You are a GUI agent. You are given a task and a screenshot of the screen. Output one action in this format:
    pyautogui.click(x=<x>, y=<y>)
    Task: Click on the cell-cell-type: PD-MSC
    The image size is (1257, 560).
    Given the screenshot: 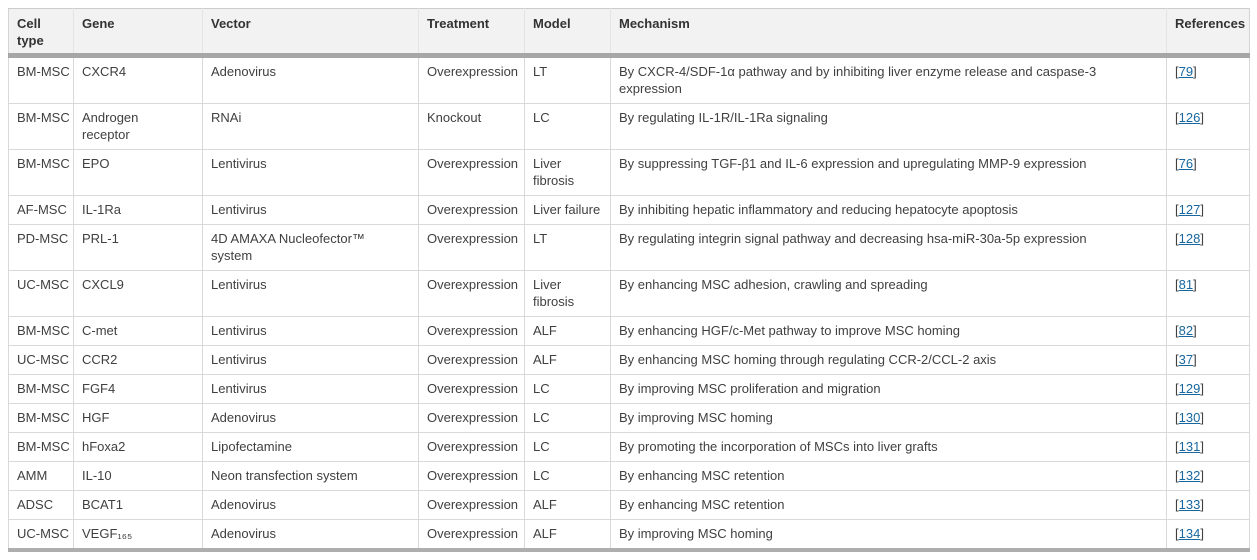 What is the action you would take?
    pyautogui.click(x=41, y=247)
    